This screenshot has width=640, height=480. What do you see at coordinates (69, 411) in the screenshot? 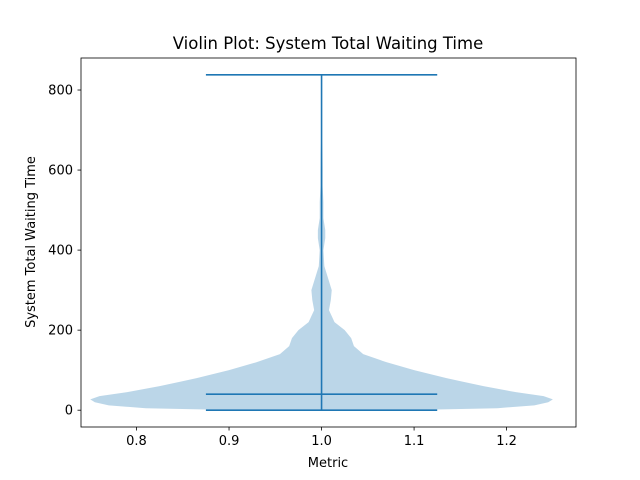
I see `y-tick-label: 0` at bounding box center [69, 411].